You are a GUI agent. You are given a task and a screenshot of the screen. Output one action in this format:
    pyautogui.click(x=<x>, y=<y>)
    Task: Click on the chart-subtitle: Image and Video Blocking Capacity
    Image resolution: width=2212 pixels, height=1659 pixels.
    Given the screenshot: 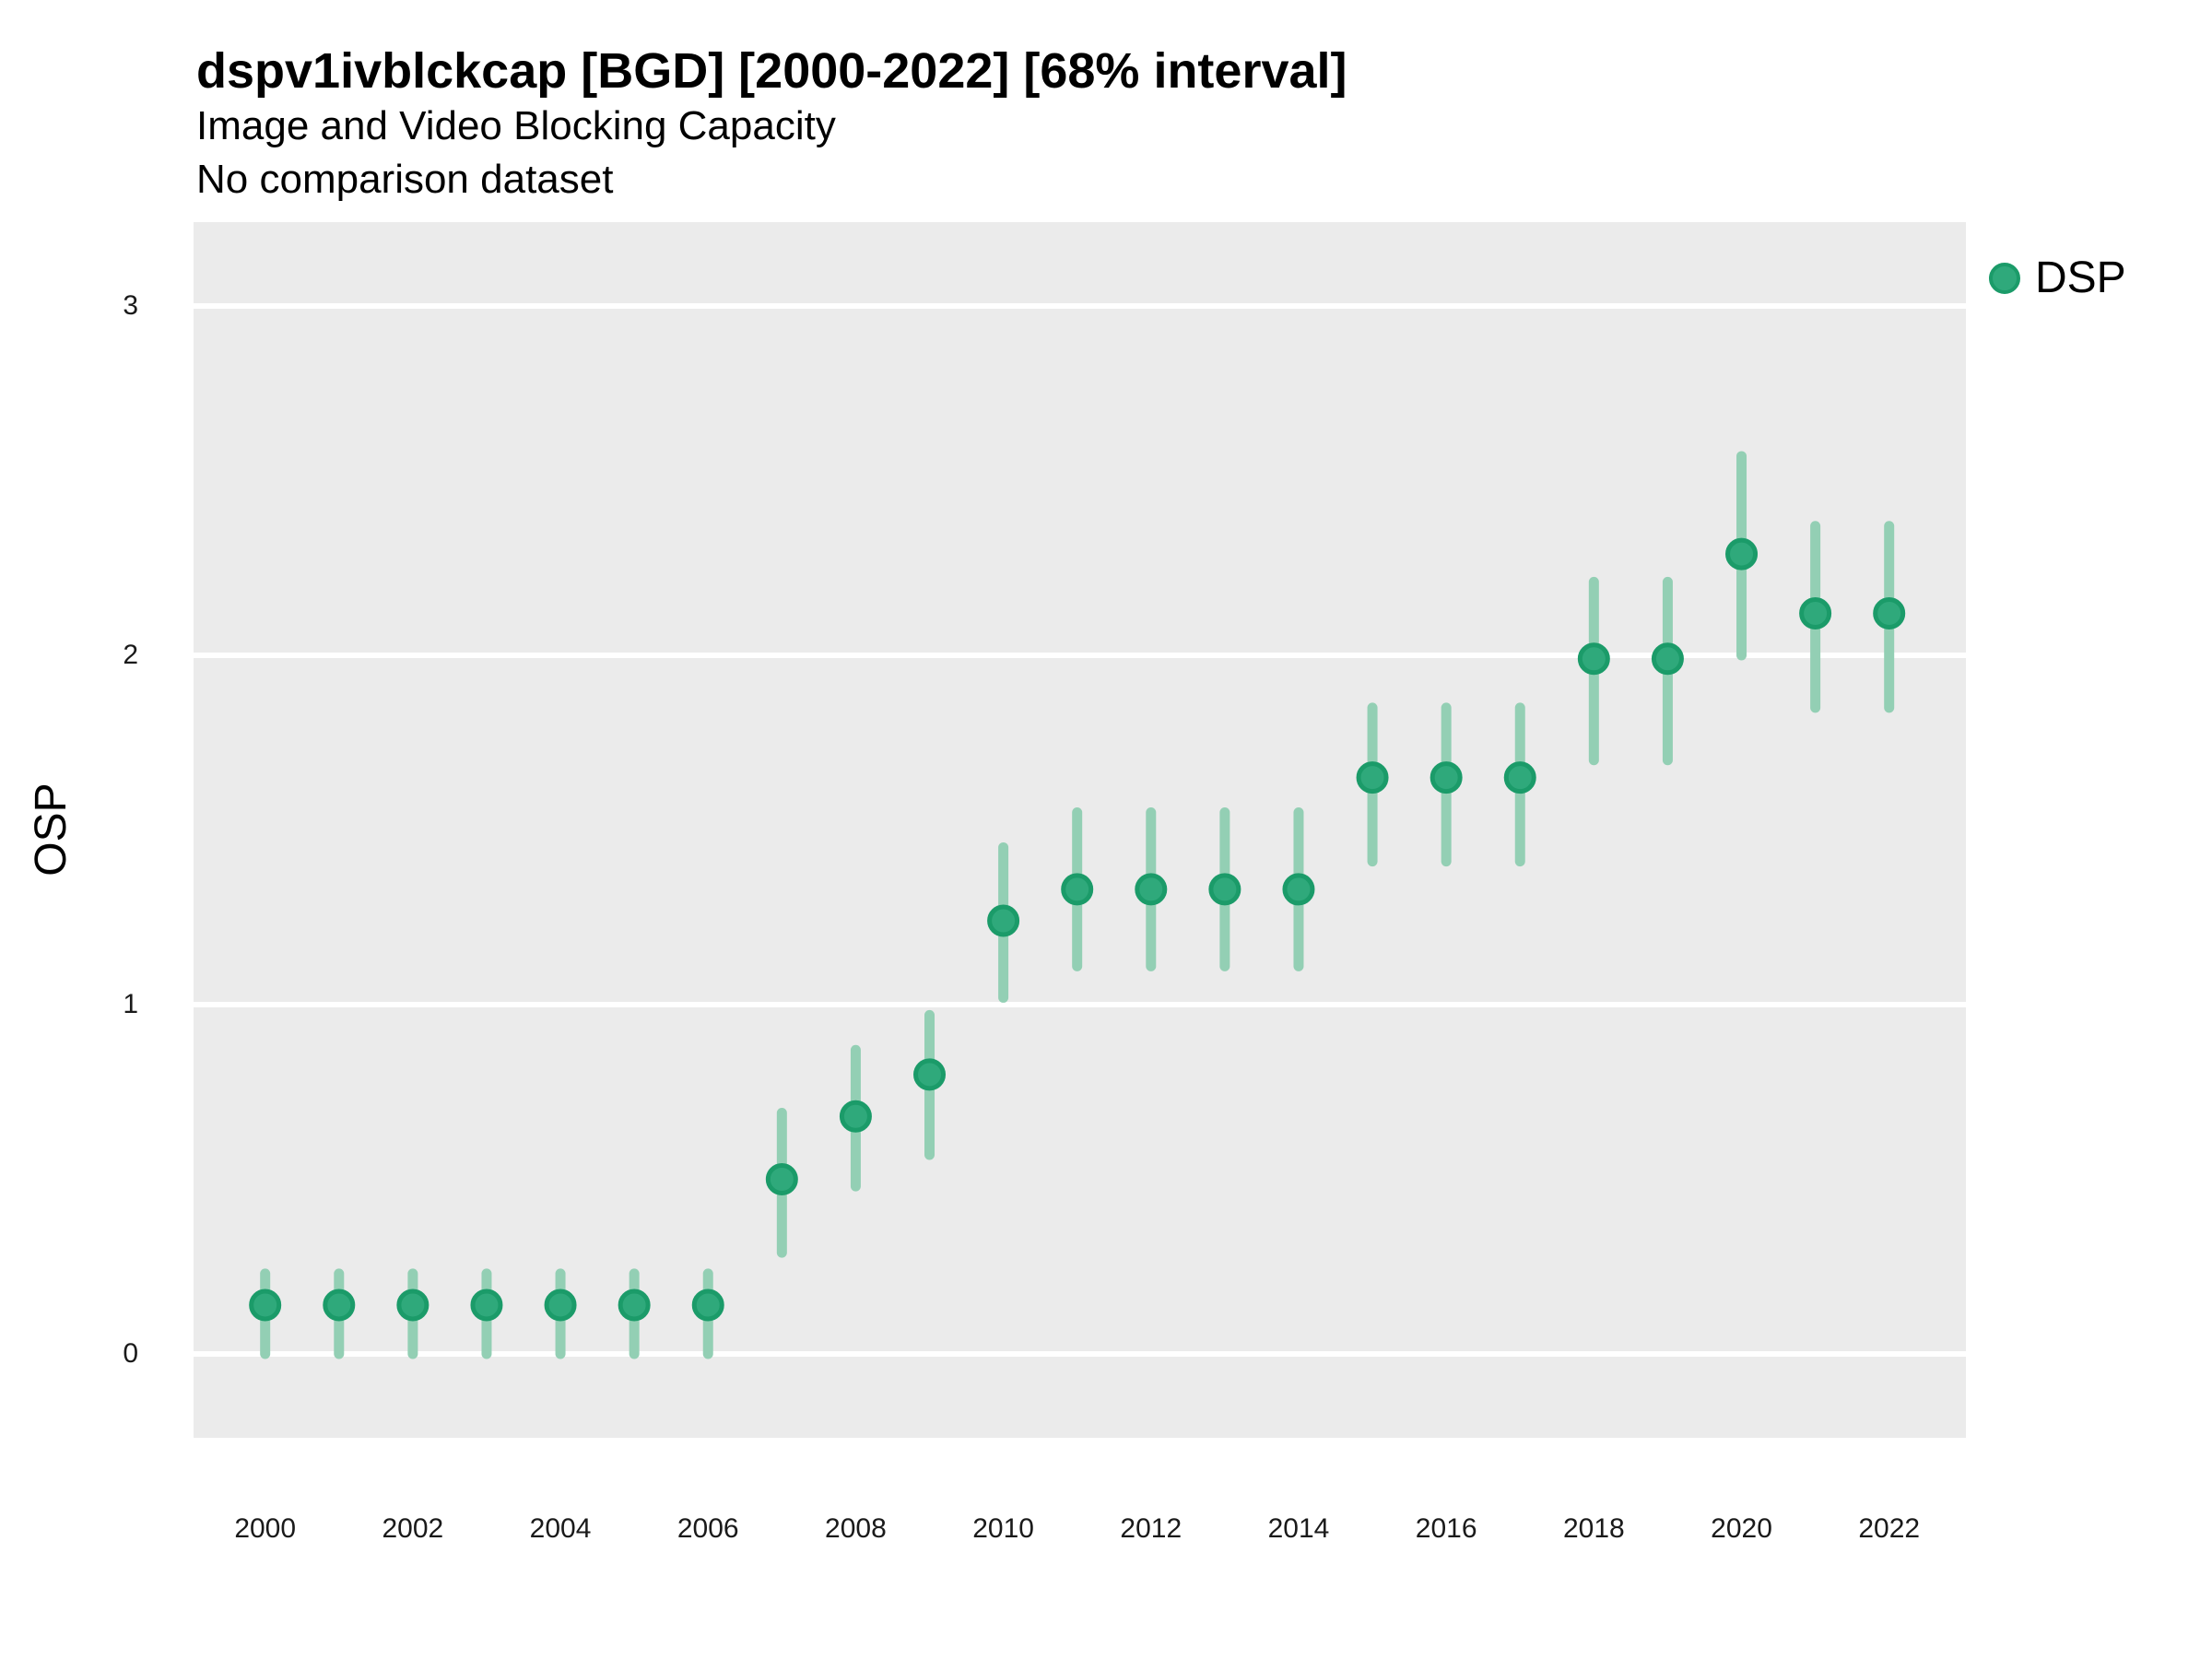 What is the action you would take?
    pyautogui.click(x=516, y=125)
    